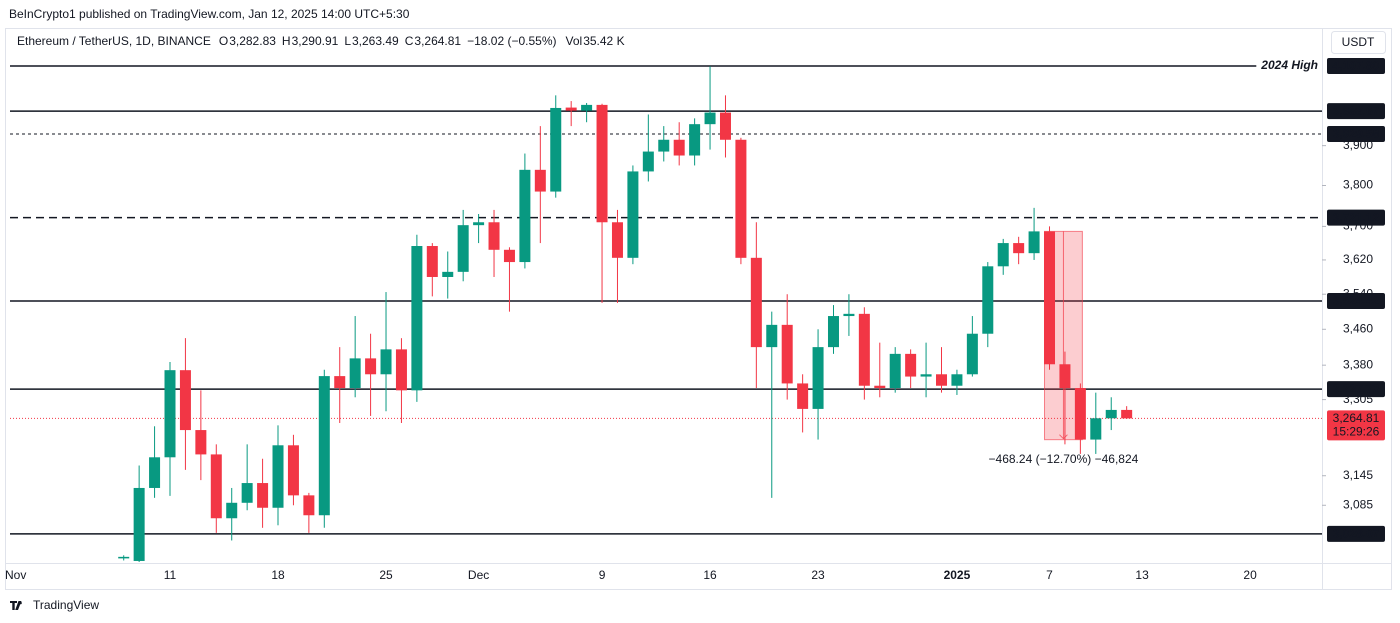  Describe the element at coordinates (603, 41) in the screenshot. I see `legend-text: 35.42 K` at that location.